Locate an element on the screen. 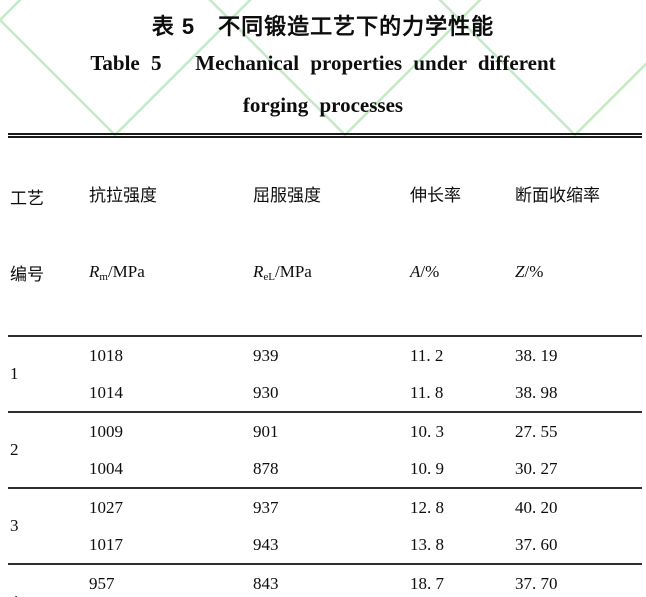  col-header-elongation: 伸长率 A/% is located at coordinates (460, 236).